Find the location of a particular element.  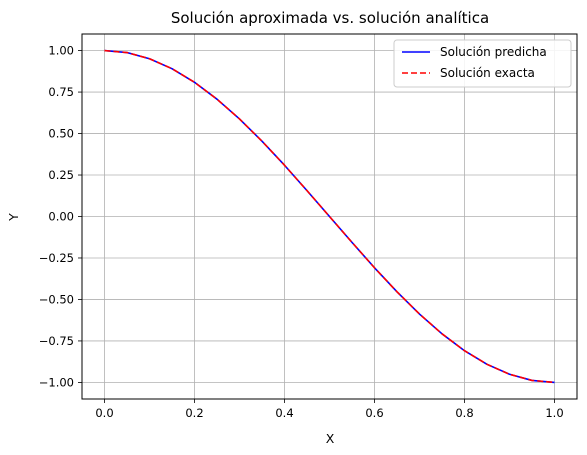

x-tick-label: 1.0 is located at coordinates (554, 413).